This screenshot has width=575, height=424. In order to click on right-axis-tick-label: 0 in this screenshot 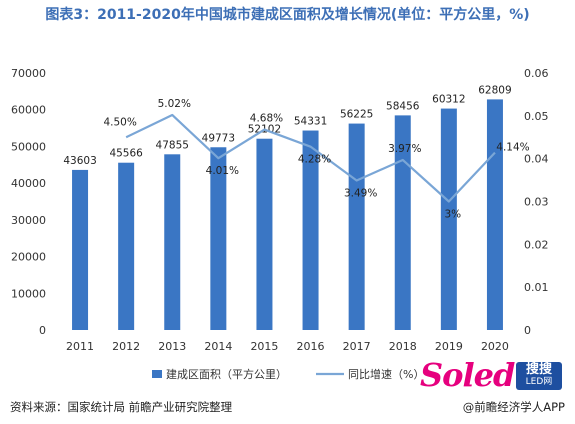, I will do `click(527, 330)`.